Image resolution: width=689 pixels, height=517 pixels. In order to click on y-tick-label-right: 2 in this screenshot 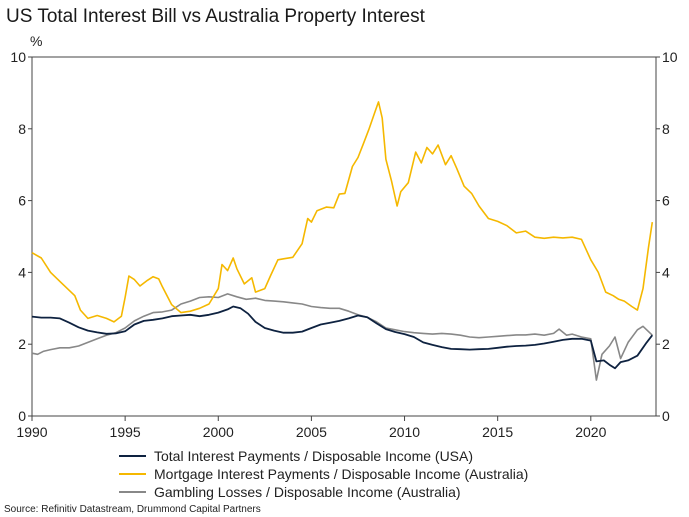, I will do `click(666, 344)`.